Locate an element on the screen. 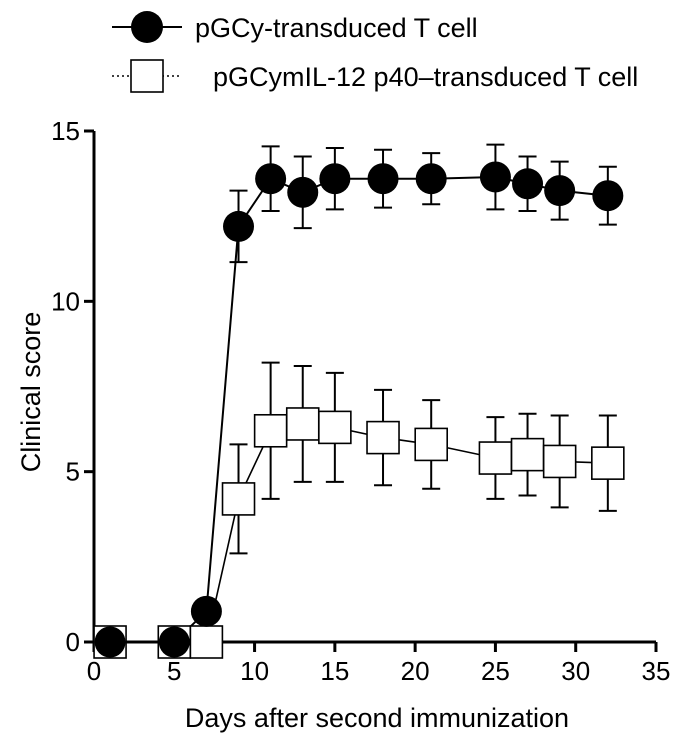 This screenshot has height=749, width=700. y-tick-label: 10 is located at coordinates (65, 301).